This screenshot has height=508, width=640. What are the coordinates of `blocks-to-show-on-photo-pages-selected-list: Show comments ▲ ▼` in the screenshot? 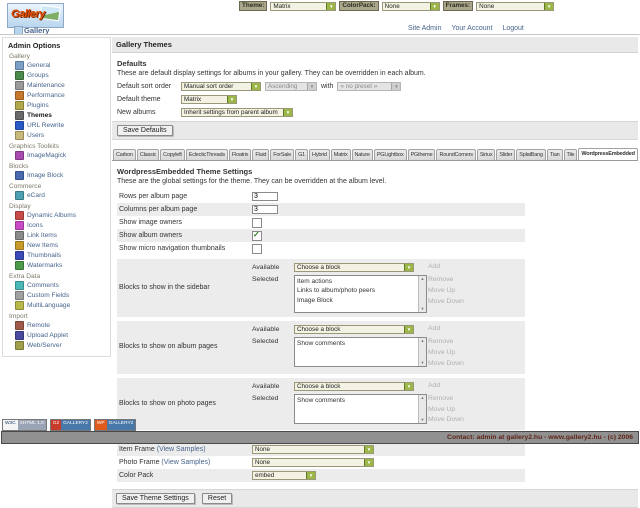 It's located at (360, 408).